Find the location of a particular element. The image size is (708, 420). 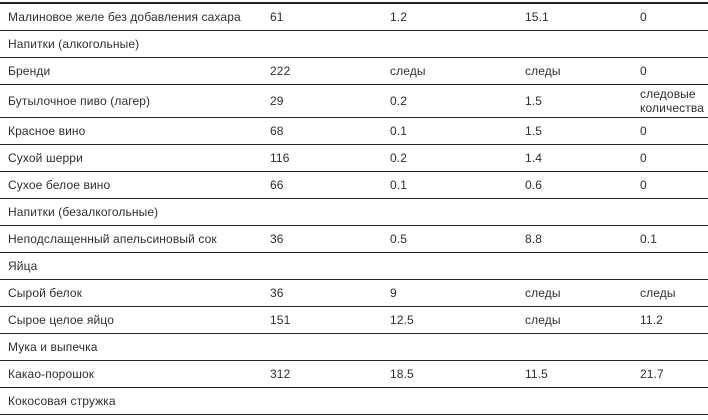

value-cell: 29 is located at coordinates (322, 101).